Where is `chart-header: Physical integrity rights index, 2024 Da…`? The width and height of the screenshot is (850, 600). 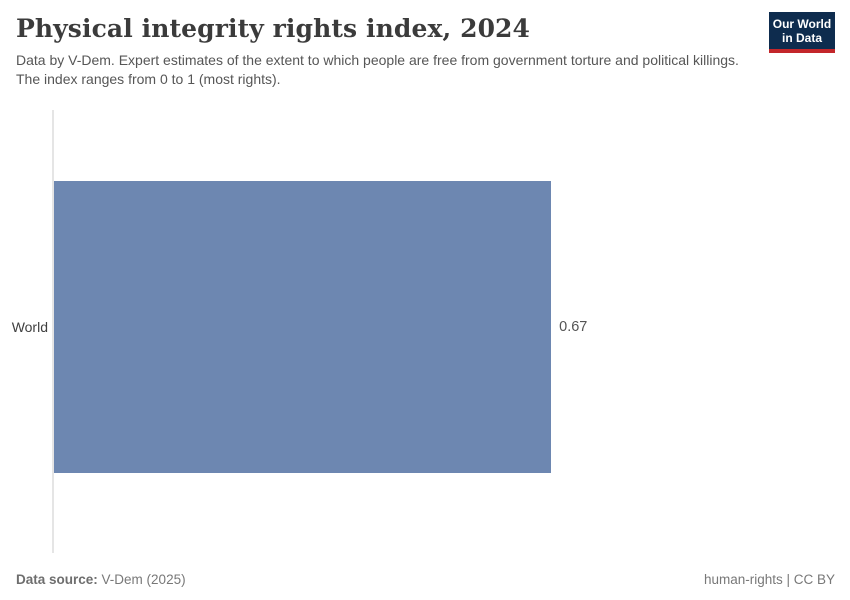
chart-header: Physical integrity rights index, 2024 Da… is located at coordinates (378, 51).